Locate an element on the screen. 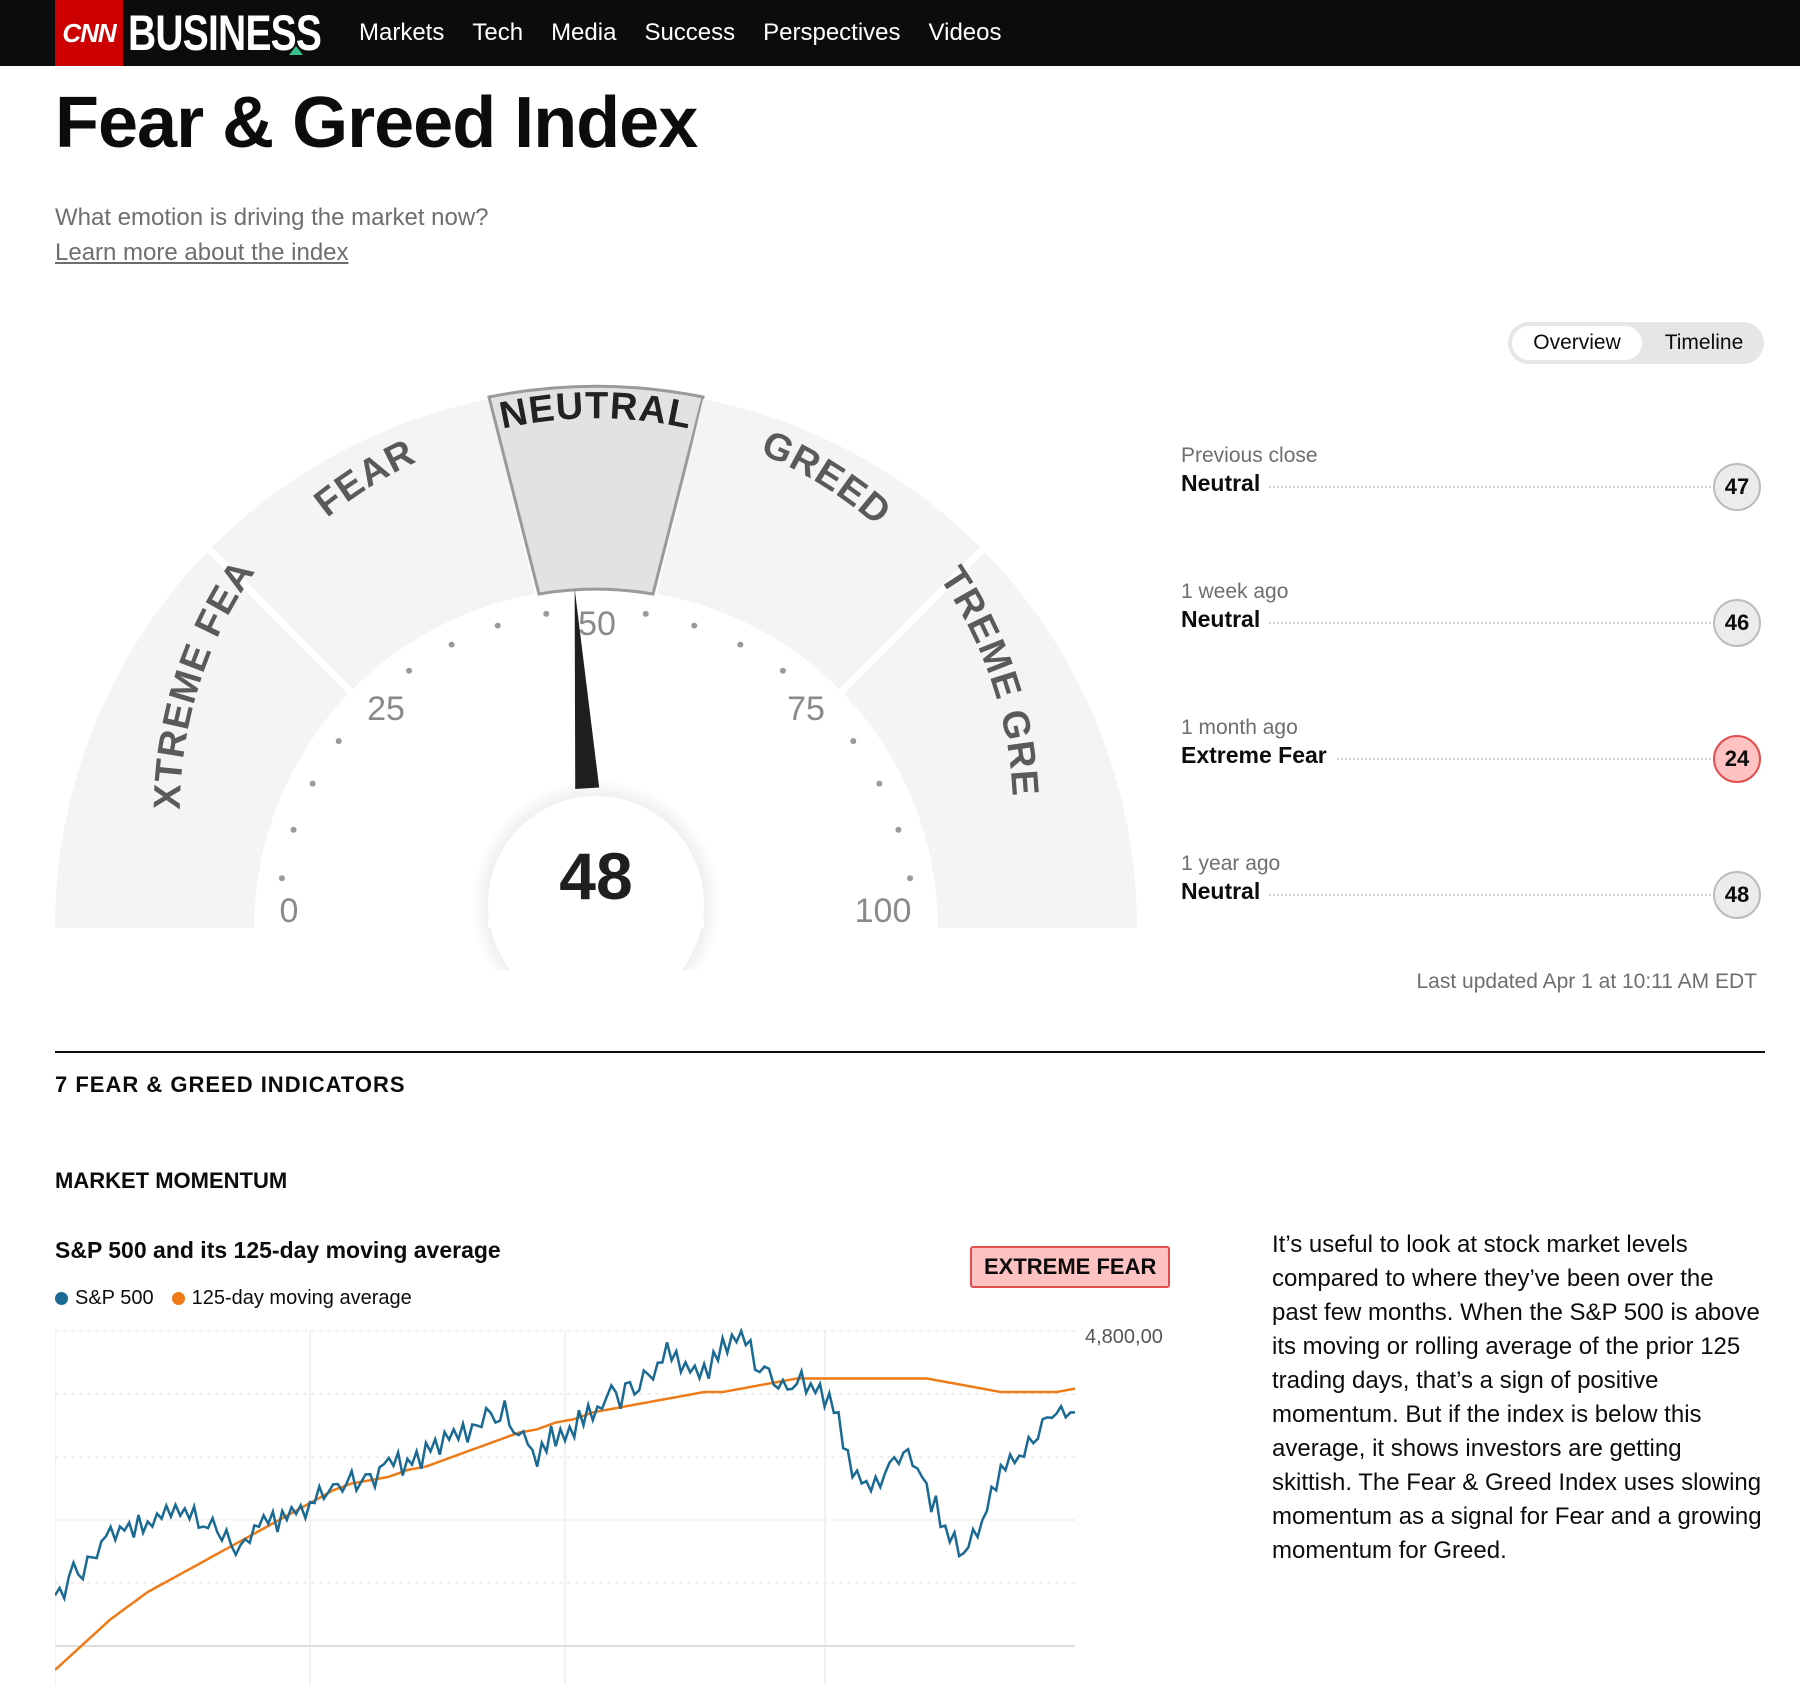 The width and height of the screenshot is (1800, 1685). history-row: Neutral 48 is located at coordinates (1471, 895).